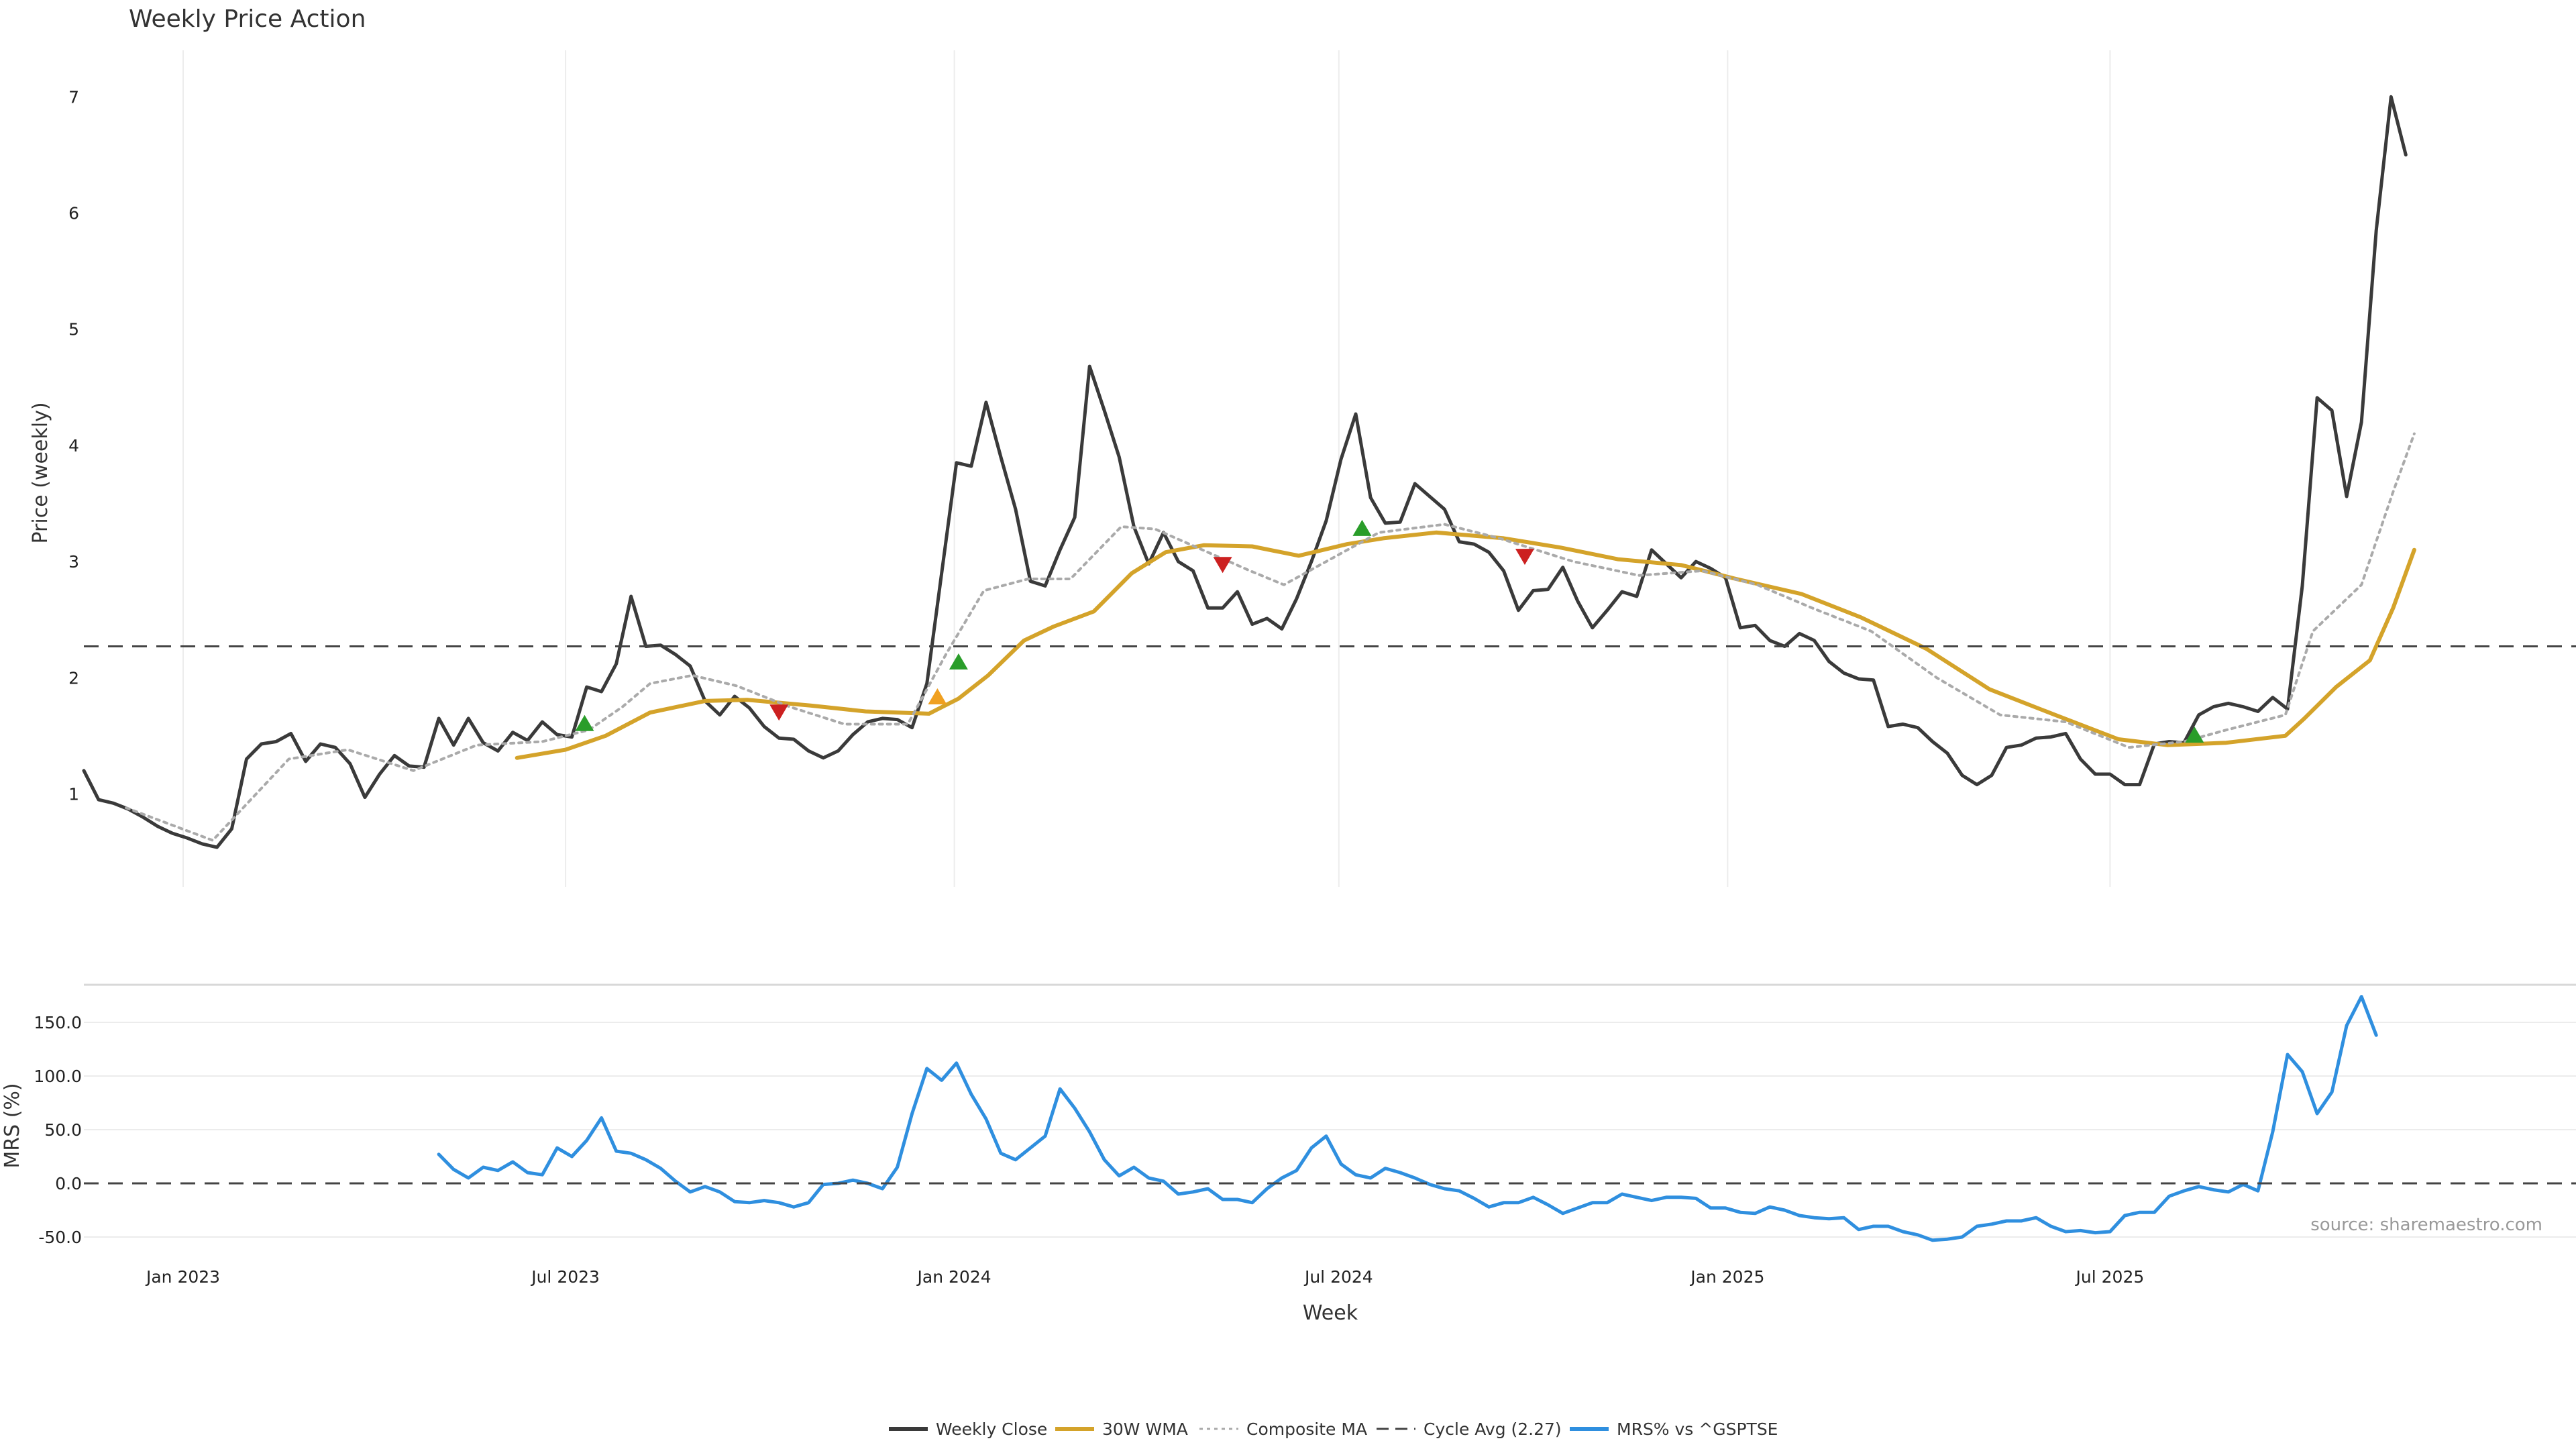 The image size is (2576, 1449). What do you see at coordinates (1330, 1313) in the screenshot?
I see `x-axis-title: Week` at bounding box center [1330, 1313].